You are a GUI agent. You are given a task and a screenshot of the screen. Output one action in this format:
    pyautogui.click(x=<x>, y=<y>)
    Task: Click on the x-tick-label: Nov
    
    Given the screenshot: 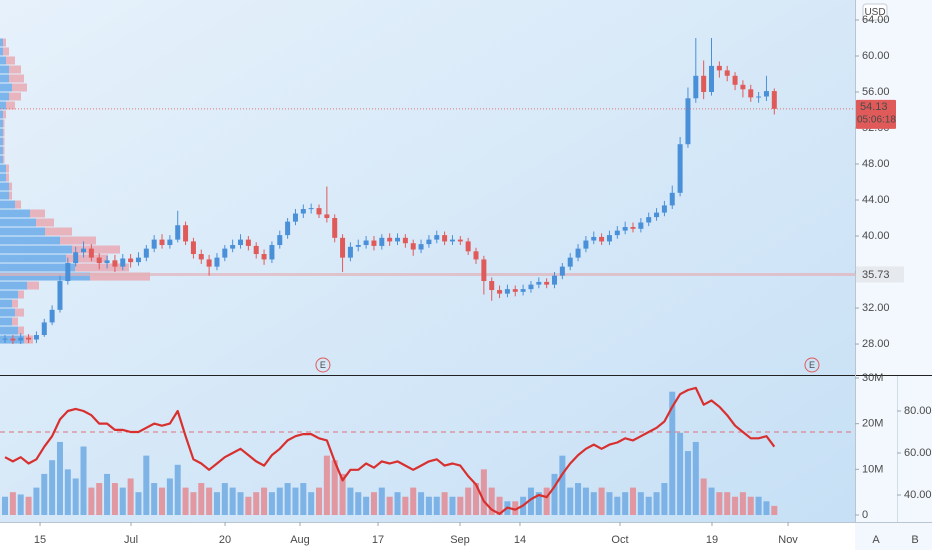 What is the action you would take?
    pyautogui.click(x=788, y=540)
    